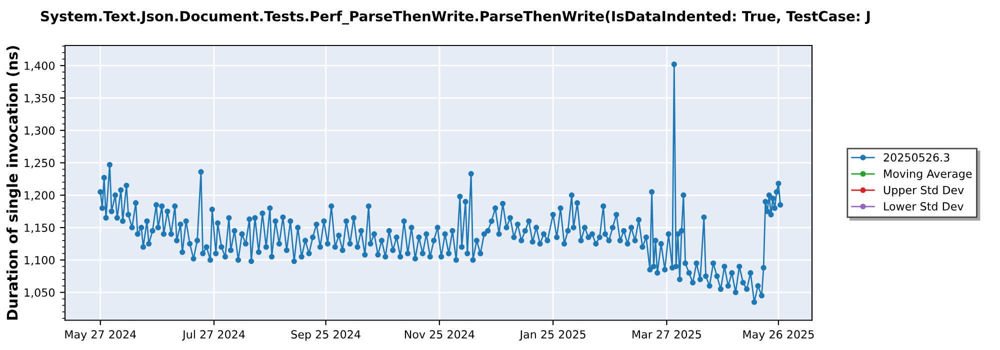  What do you see at coordinates (552, 335) in the screenshot?
I see `x-tick-label: Jan 25 2025` at bounding box center [552, 335].